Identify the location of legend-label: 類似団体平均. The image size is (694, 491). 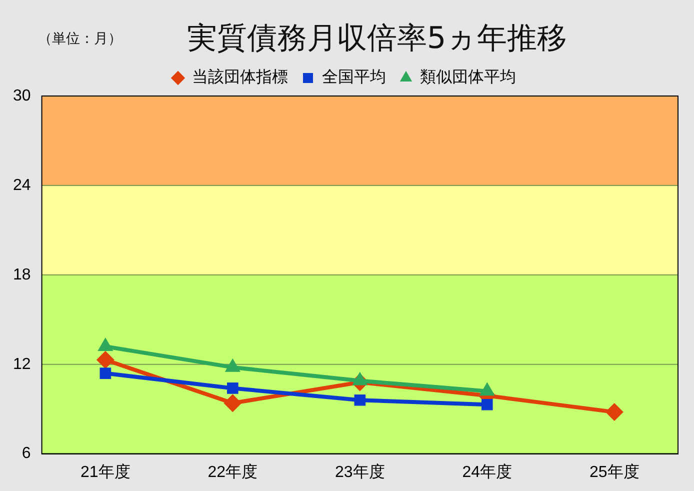
(468, 76).